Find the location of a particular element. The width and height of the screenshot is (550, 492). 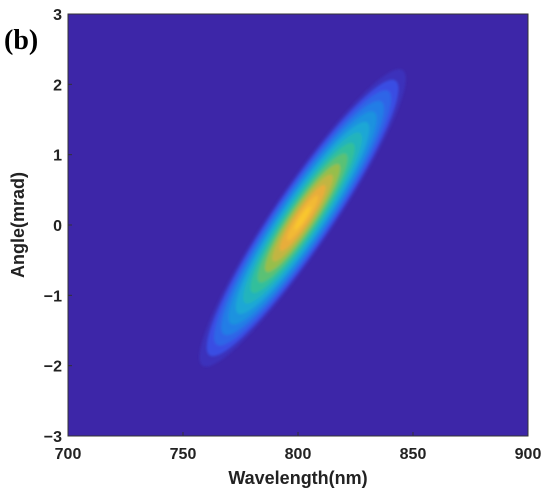

x-tick-label: 750 is located at coordinates (183, 454).